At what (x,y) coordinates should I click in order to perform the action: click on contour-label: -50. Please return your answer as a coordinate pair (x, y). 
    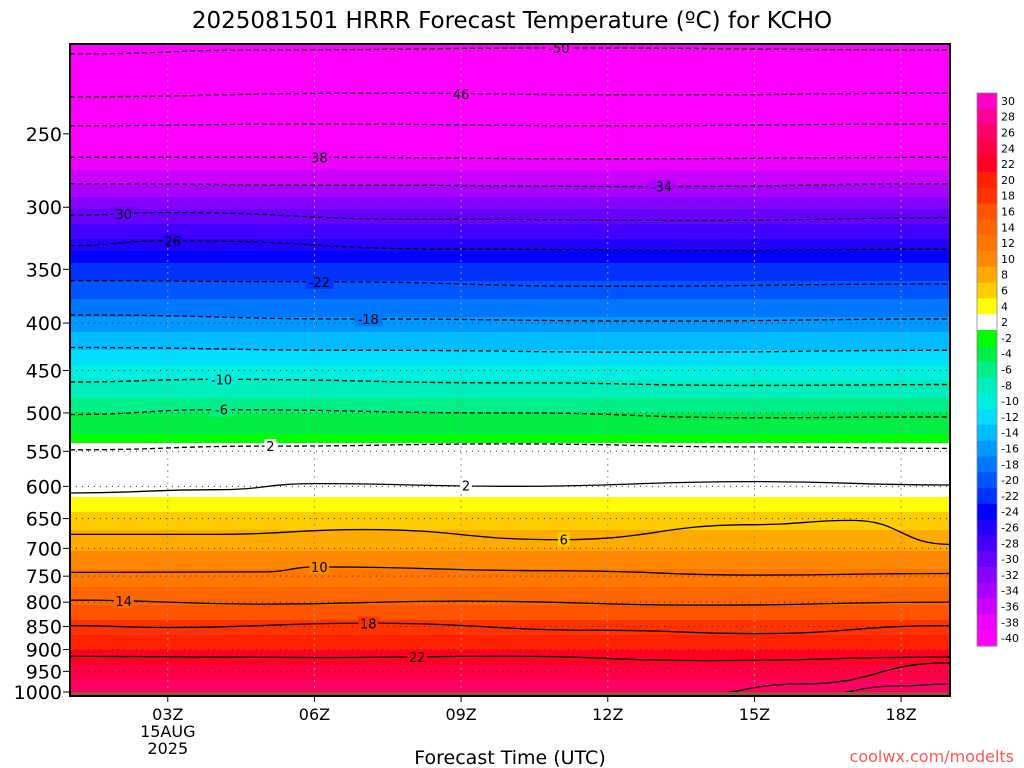
    Looking at the image, I should click on (558, 49).